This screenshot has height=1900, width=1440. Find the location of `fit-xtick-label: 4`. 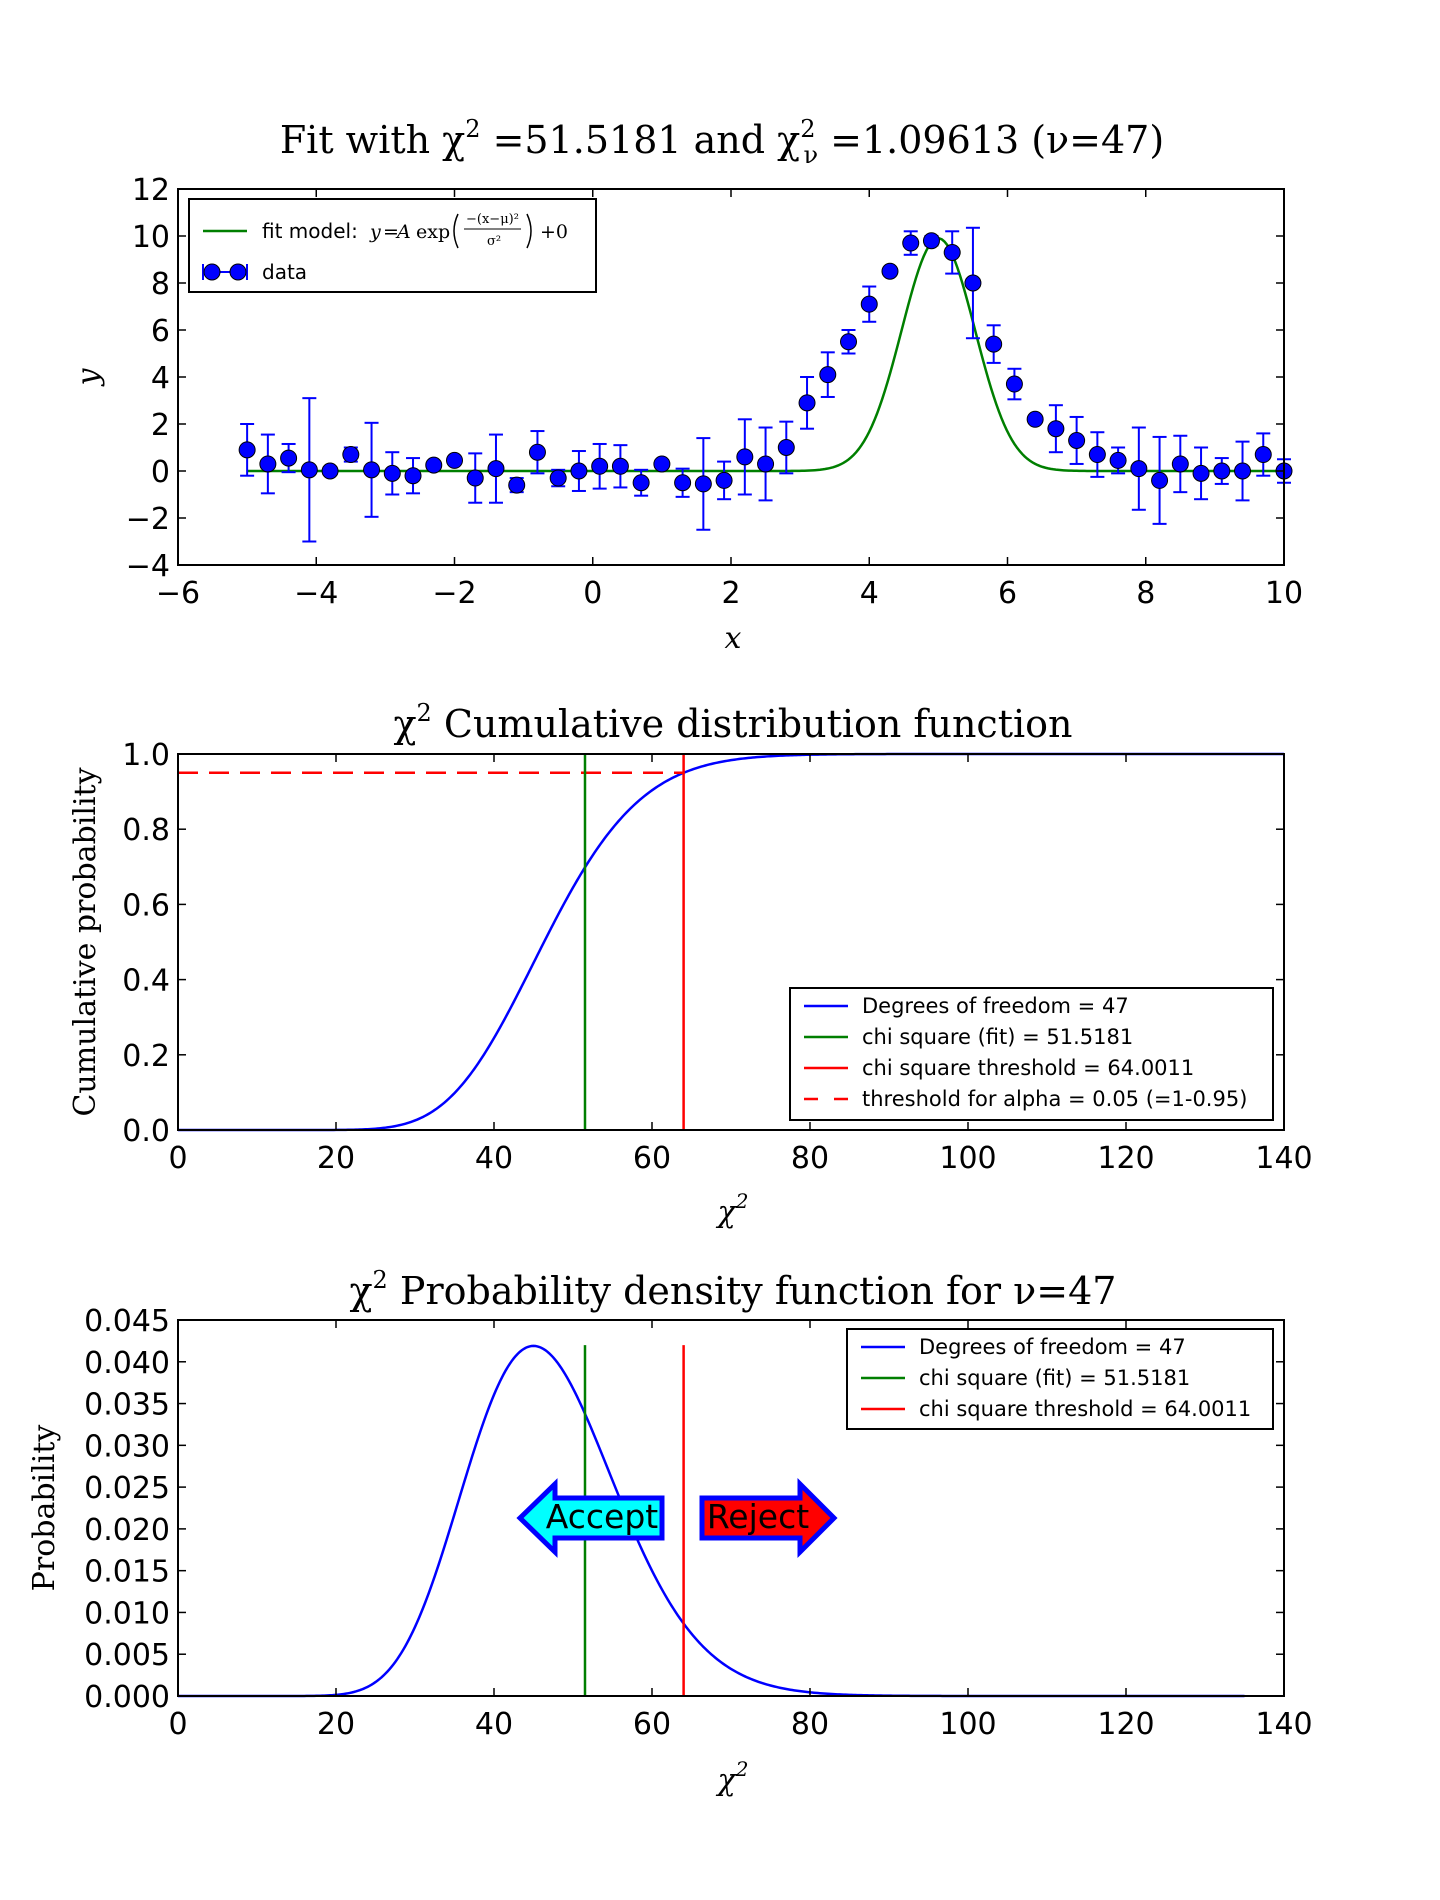

fit-xtick-label: 4 is located at coordinates (869, 593).